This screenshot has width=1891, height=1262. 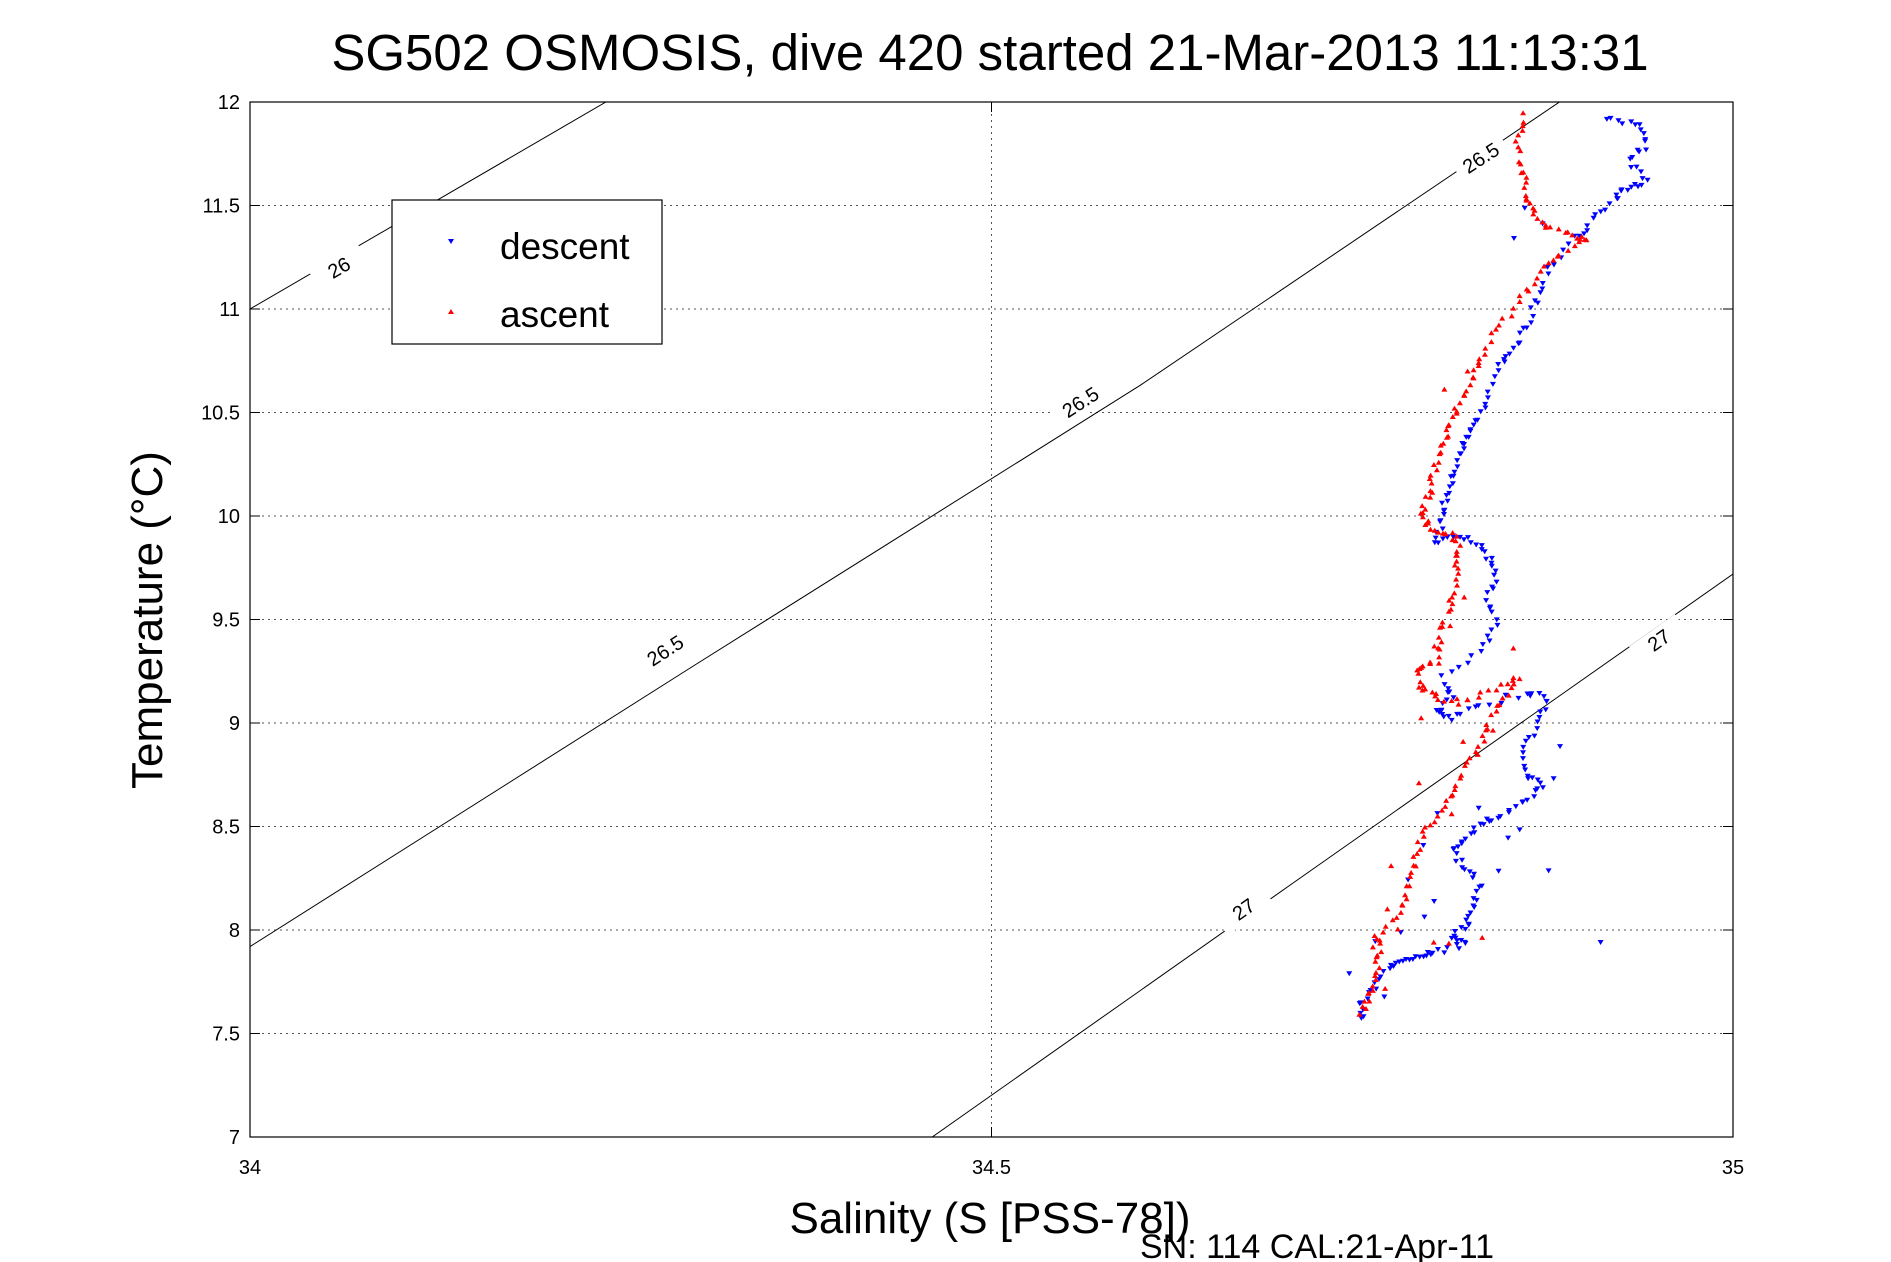 I want to click on legend-box, so click(x=527, y=272).